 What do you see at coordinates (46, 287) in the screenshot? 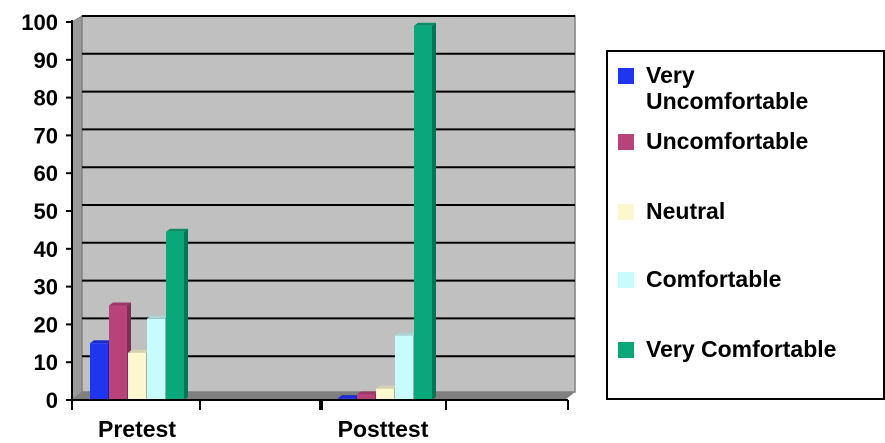
I see `y-tick-label: 30` at bounding box center [46, 287].